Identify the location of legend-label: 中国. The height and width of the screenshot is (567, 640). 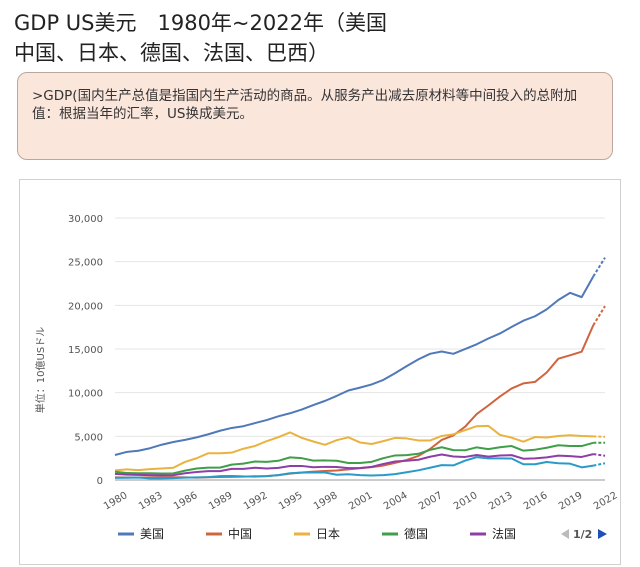
(240, 533).